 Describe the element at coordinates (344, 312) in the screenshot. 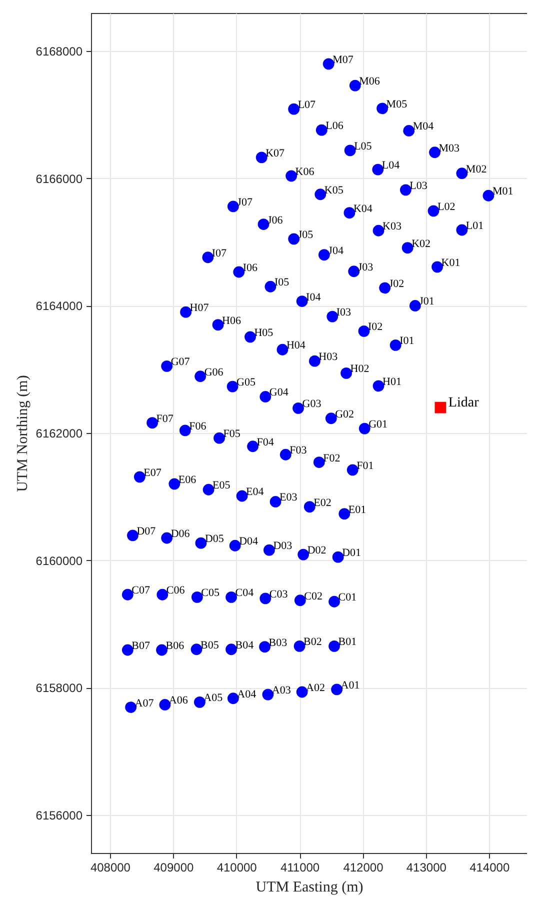

I see `annotation: I03` at that location.